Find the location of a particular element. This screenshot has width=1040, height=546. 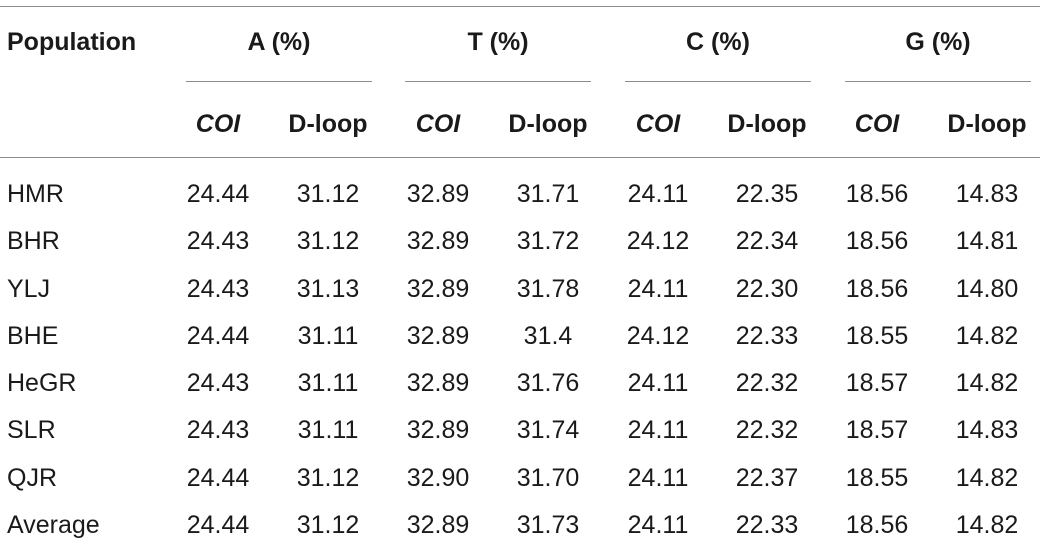

table-cell: 31.71 is located at coordinates (548, 194).